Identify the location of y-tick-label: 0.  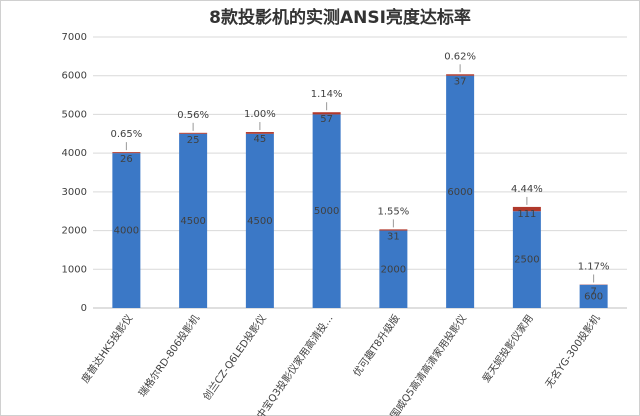
(84, 308).